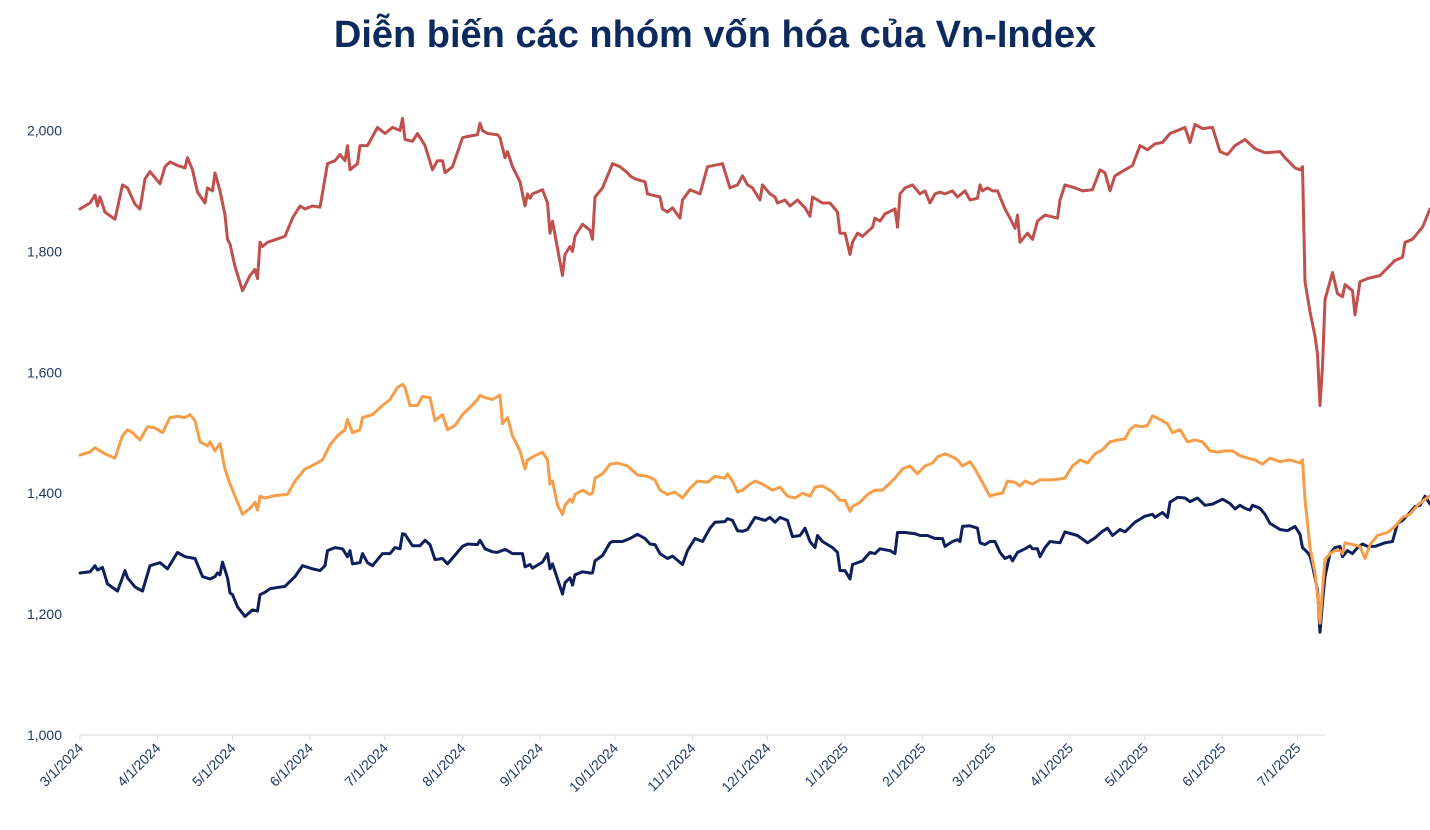 The height and width of the screenshot is (830, 1430). I want to click on y-tick-label: 1,400, so click(44, 493).